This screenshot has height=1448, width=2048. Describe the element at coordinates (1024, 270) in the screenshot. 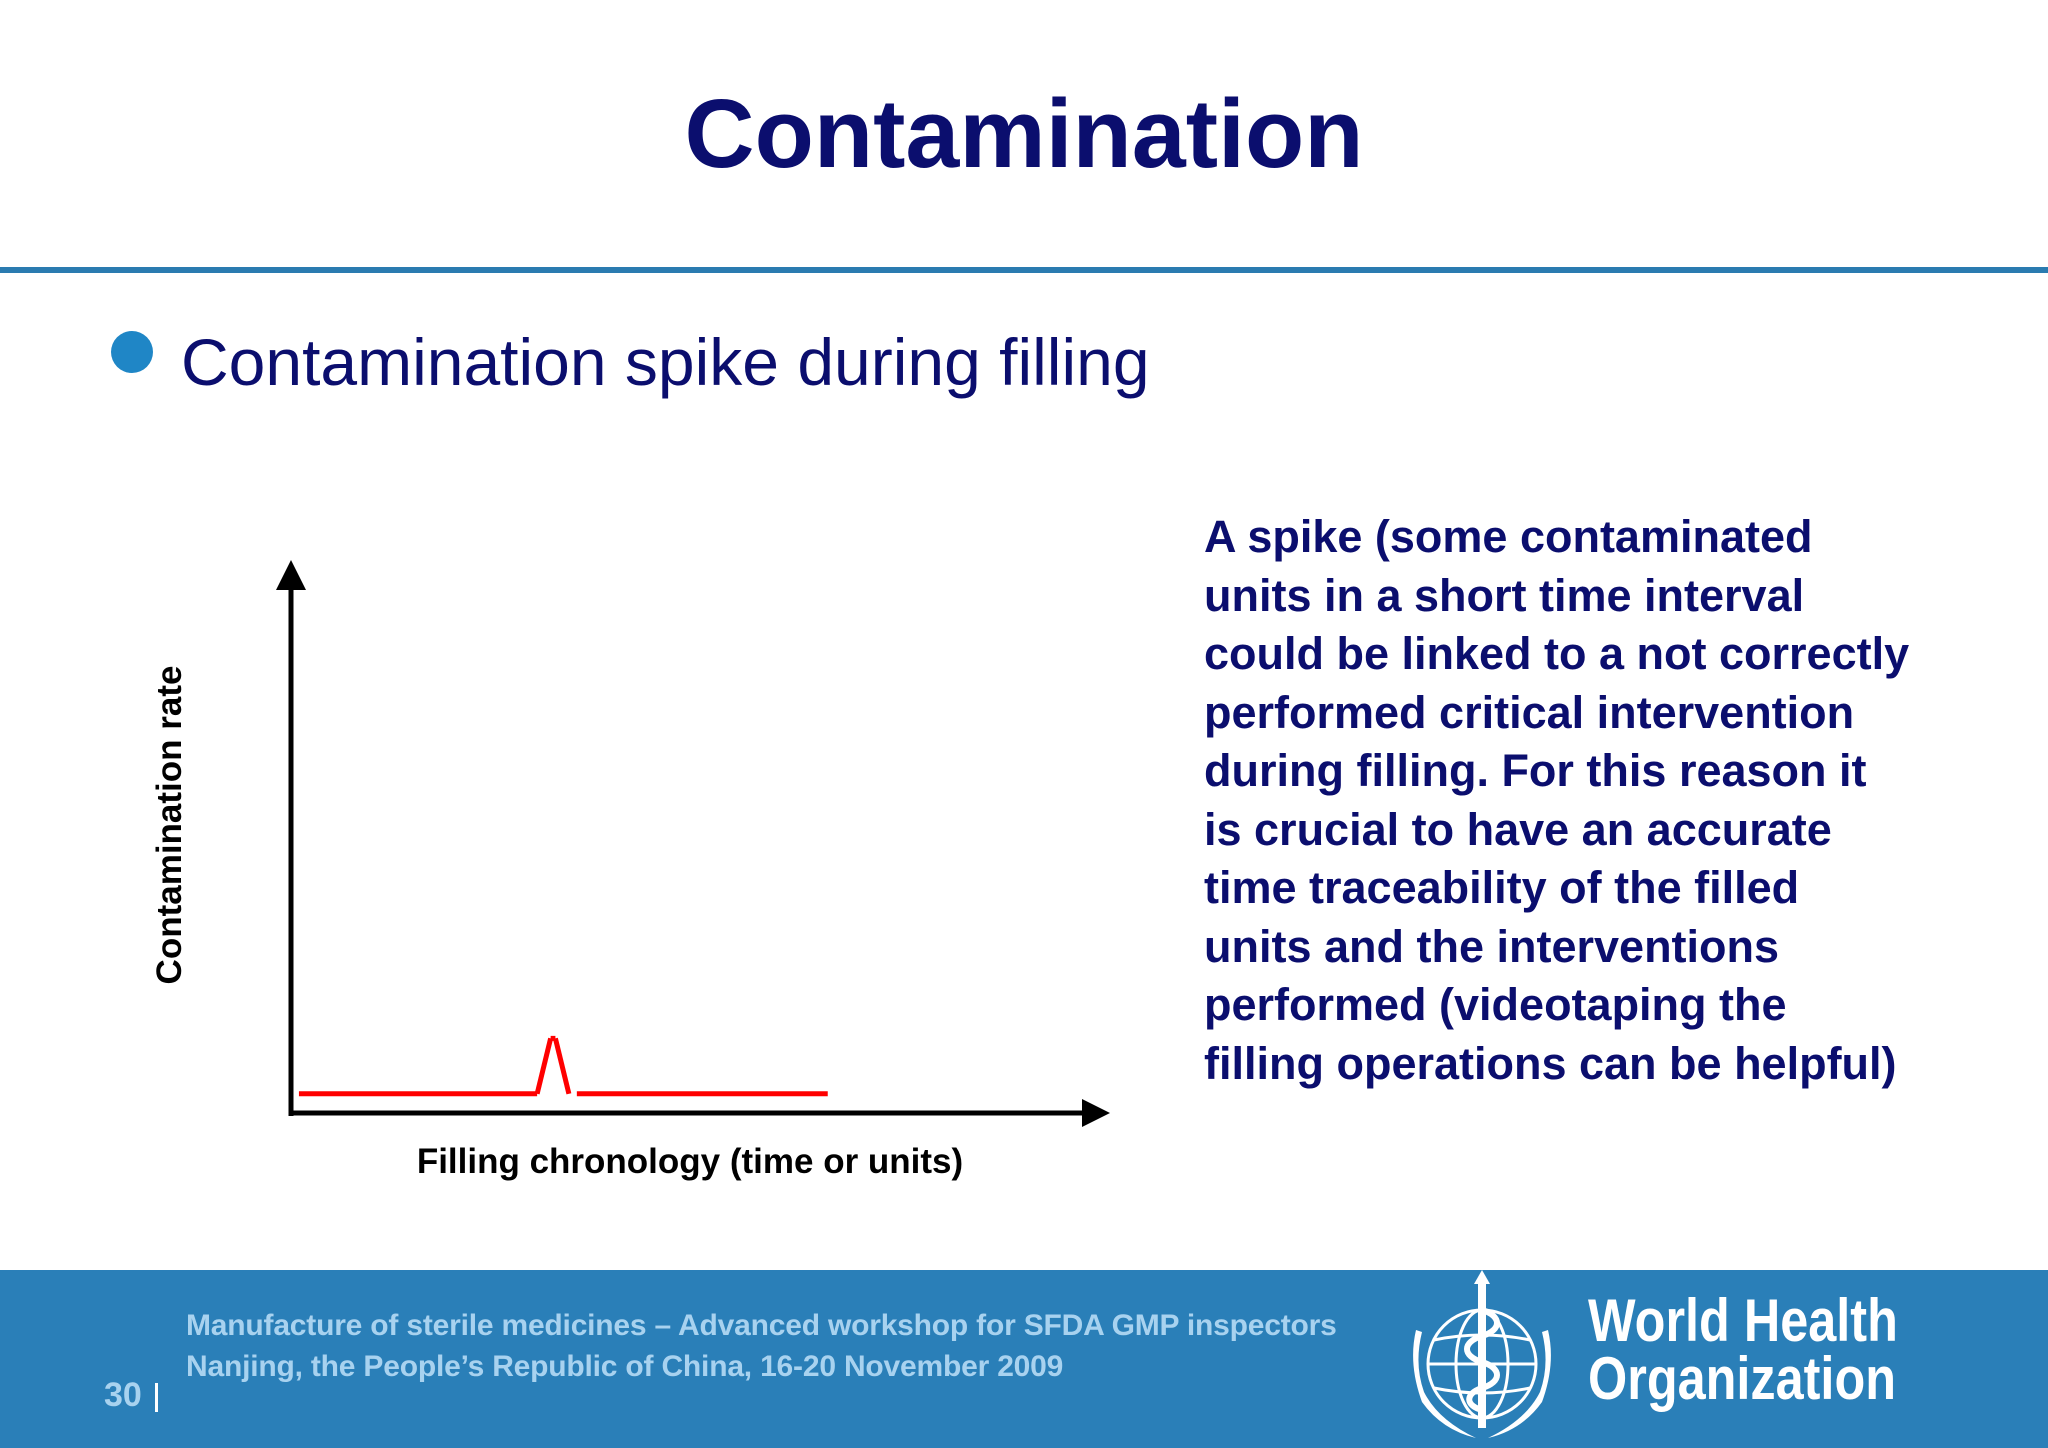

I see `title-divider` at that location.